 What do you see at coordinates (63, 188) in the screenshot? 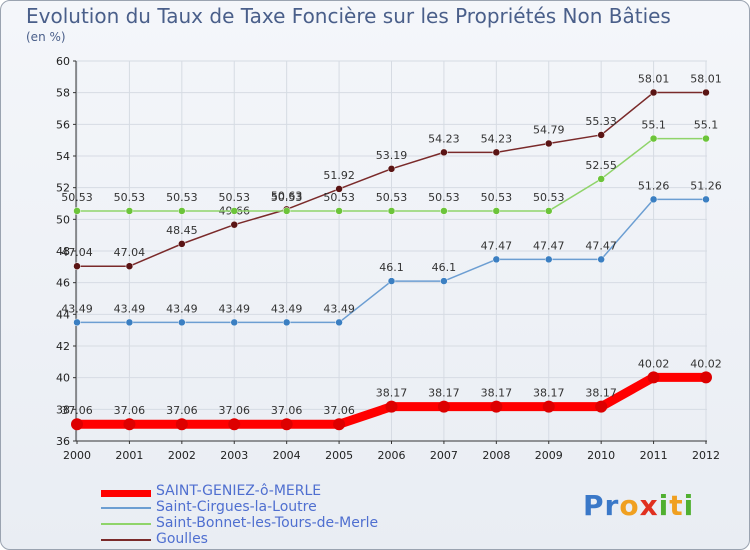
I see `y-tick-label: 52` at bounding box center [63, 188].